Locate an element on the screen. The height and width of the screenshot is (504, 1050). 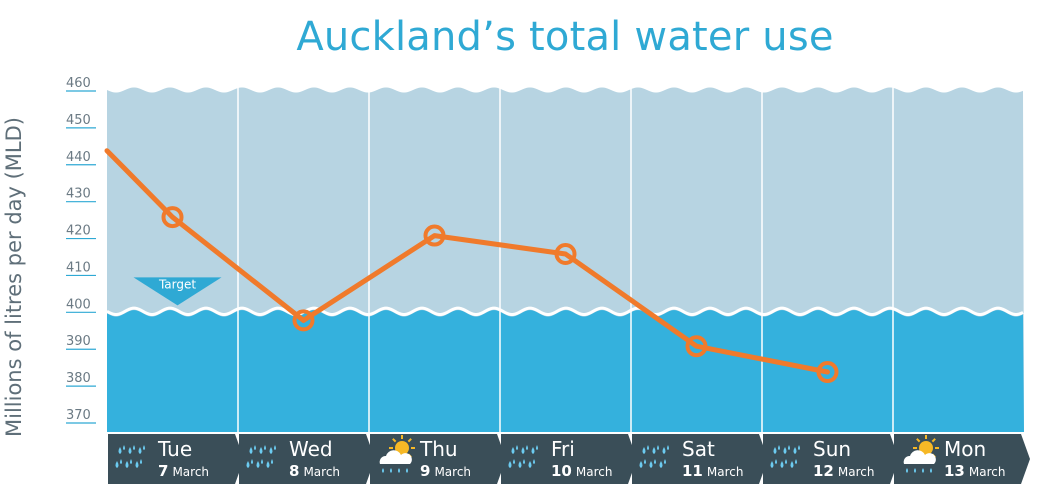
chart-title: Auckland’s total water use is located at coordinates (565, 37).